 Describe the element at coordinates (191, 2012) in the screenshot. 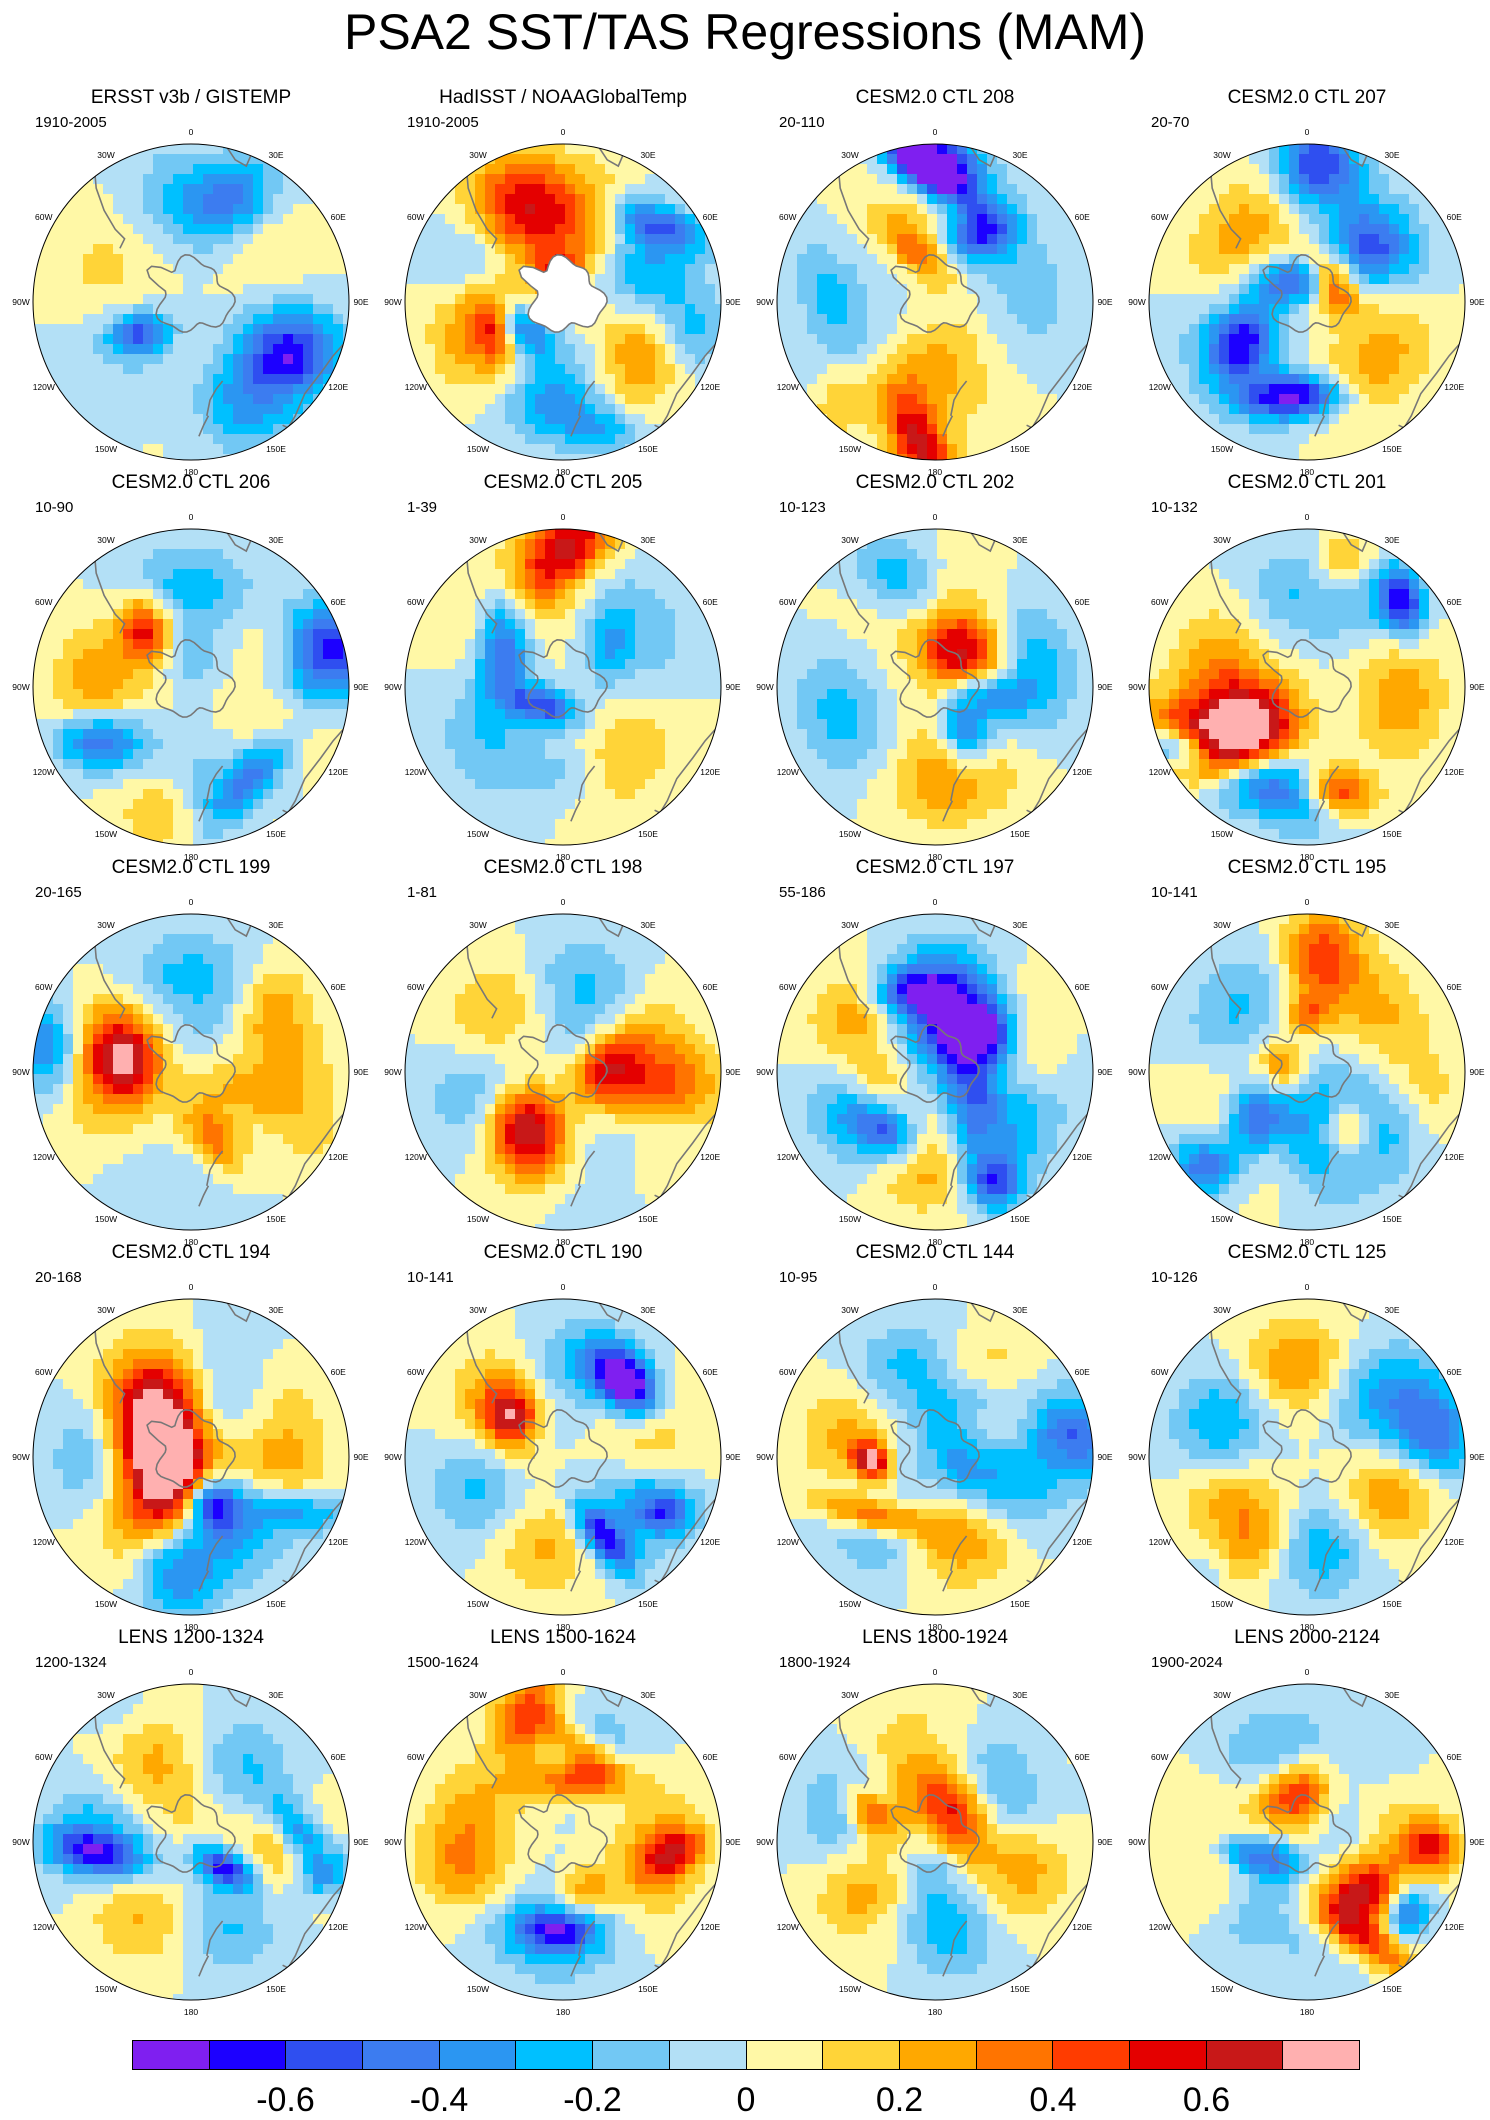

I see `longitude-label: 180` at that location.